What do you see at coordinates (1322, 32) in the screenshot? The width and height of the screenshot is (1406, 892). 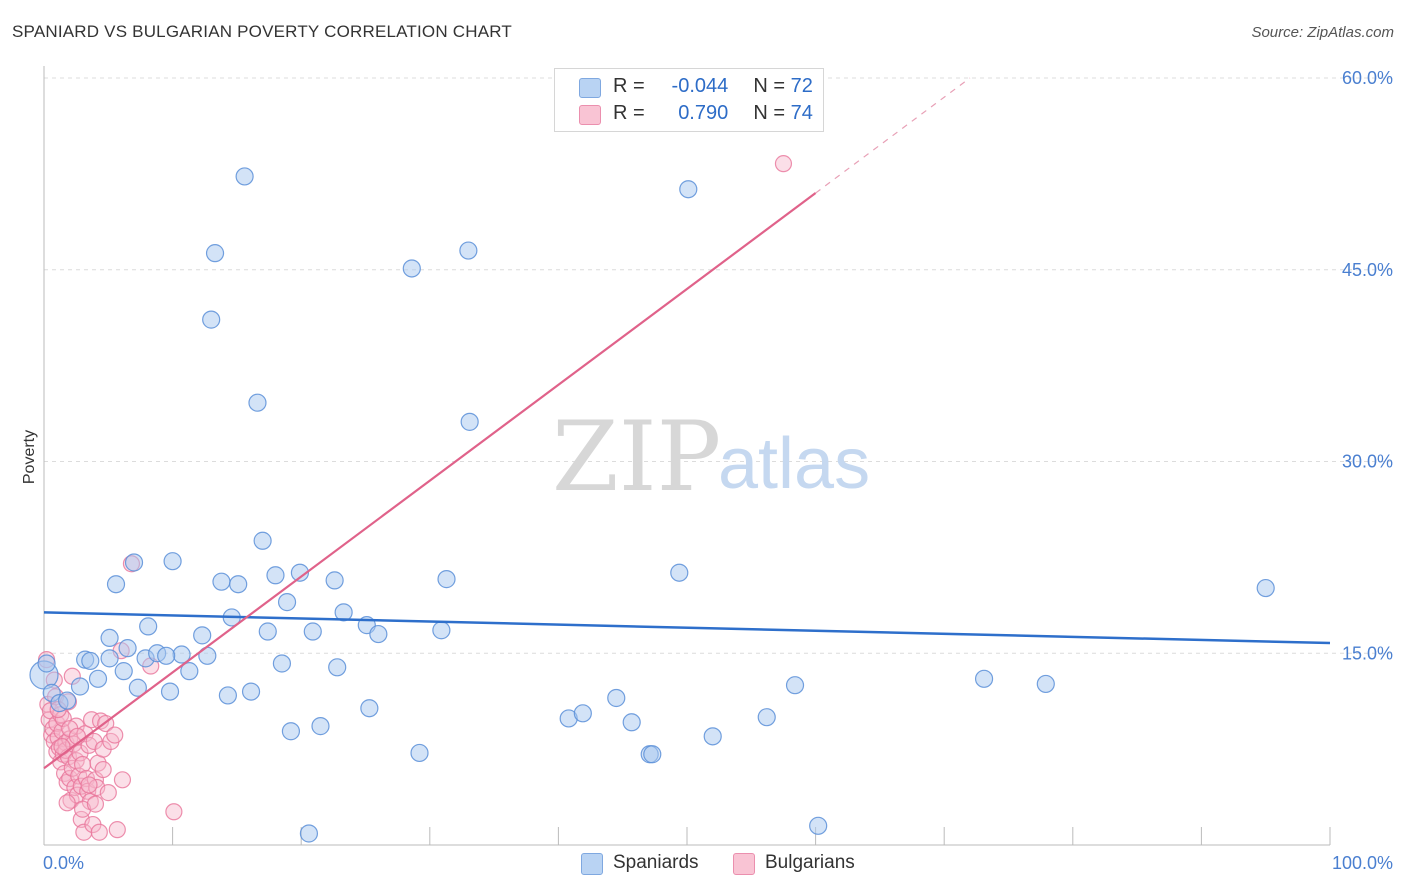 I see `source-label: Source: ZipAtlas.com` at bounding box center [1322, 32].